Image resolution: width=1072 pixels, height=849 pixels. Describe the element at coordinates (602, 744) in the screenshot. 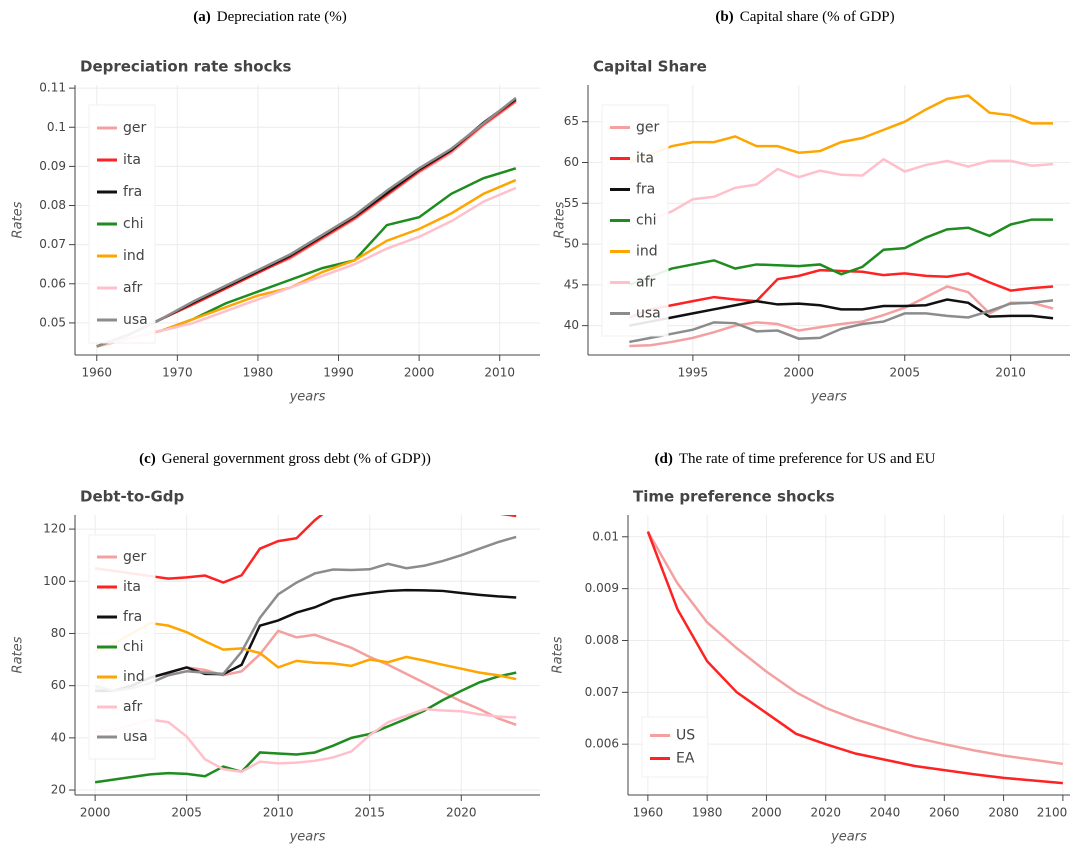

I see `y-tick-label: 0.006` at that location.